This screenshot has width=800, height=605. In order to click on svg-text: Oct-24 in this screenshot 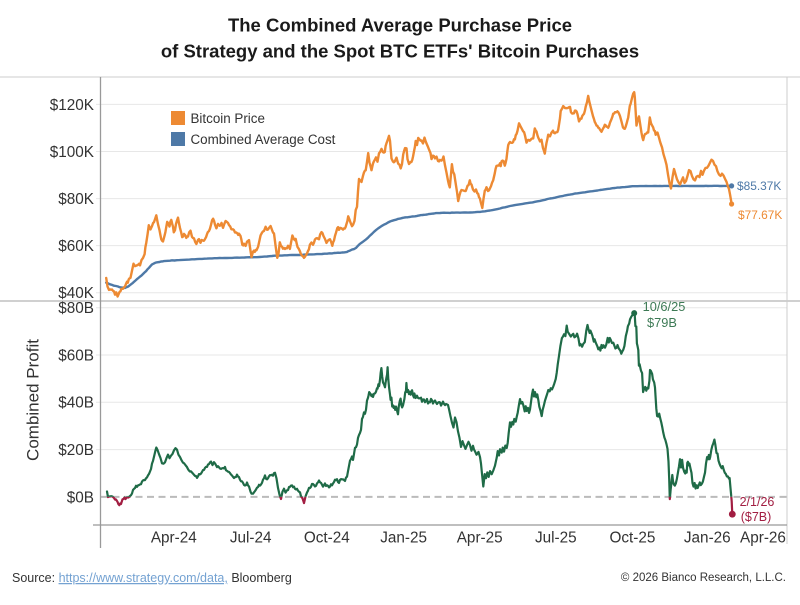, I will do `click(327, 537)`.